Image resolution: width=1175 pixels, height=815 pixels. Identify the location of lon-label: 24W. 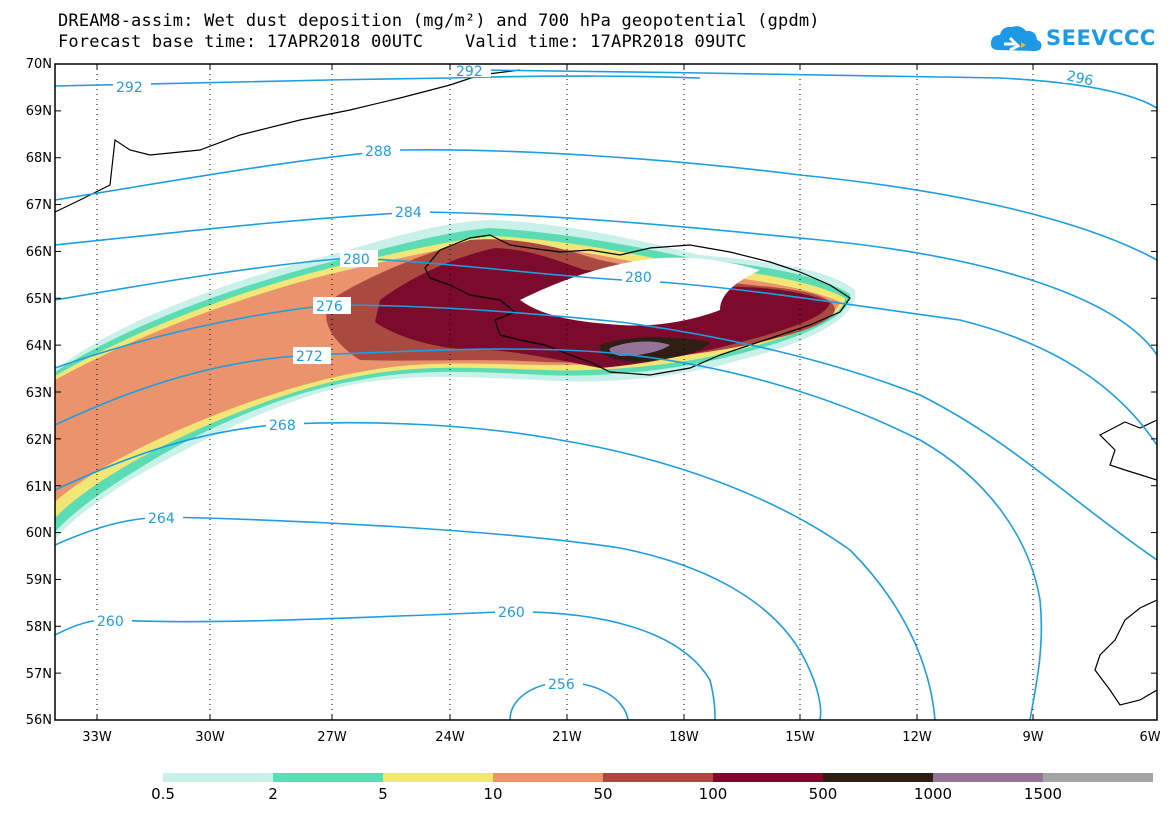
(450, 737).